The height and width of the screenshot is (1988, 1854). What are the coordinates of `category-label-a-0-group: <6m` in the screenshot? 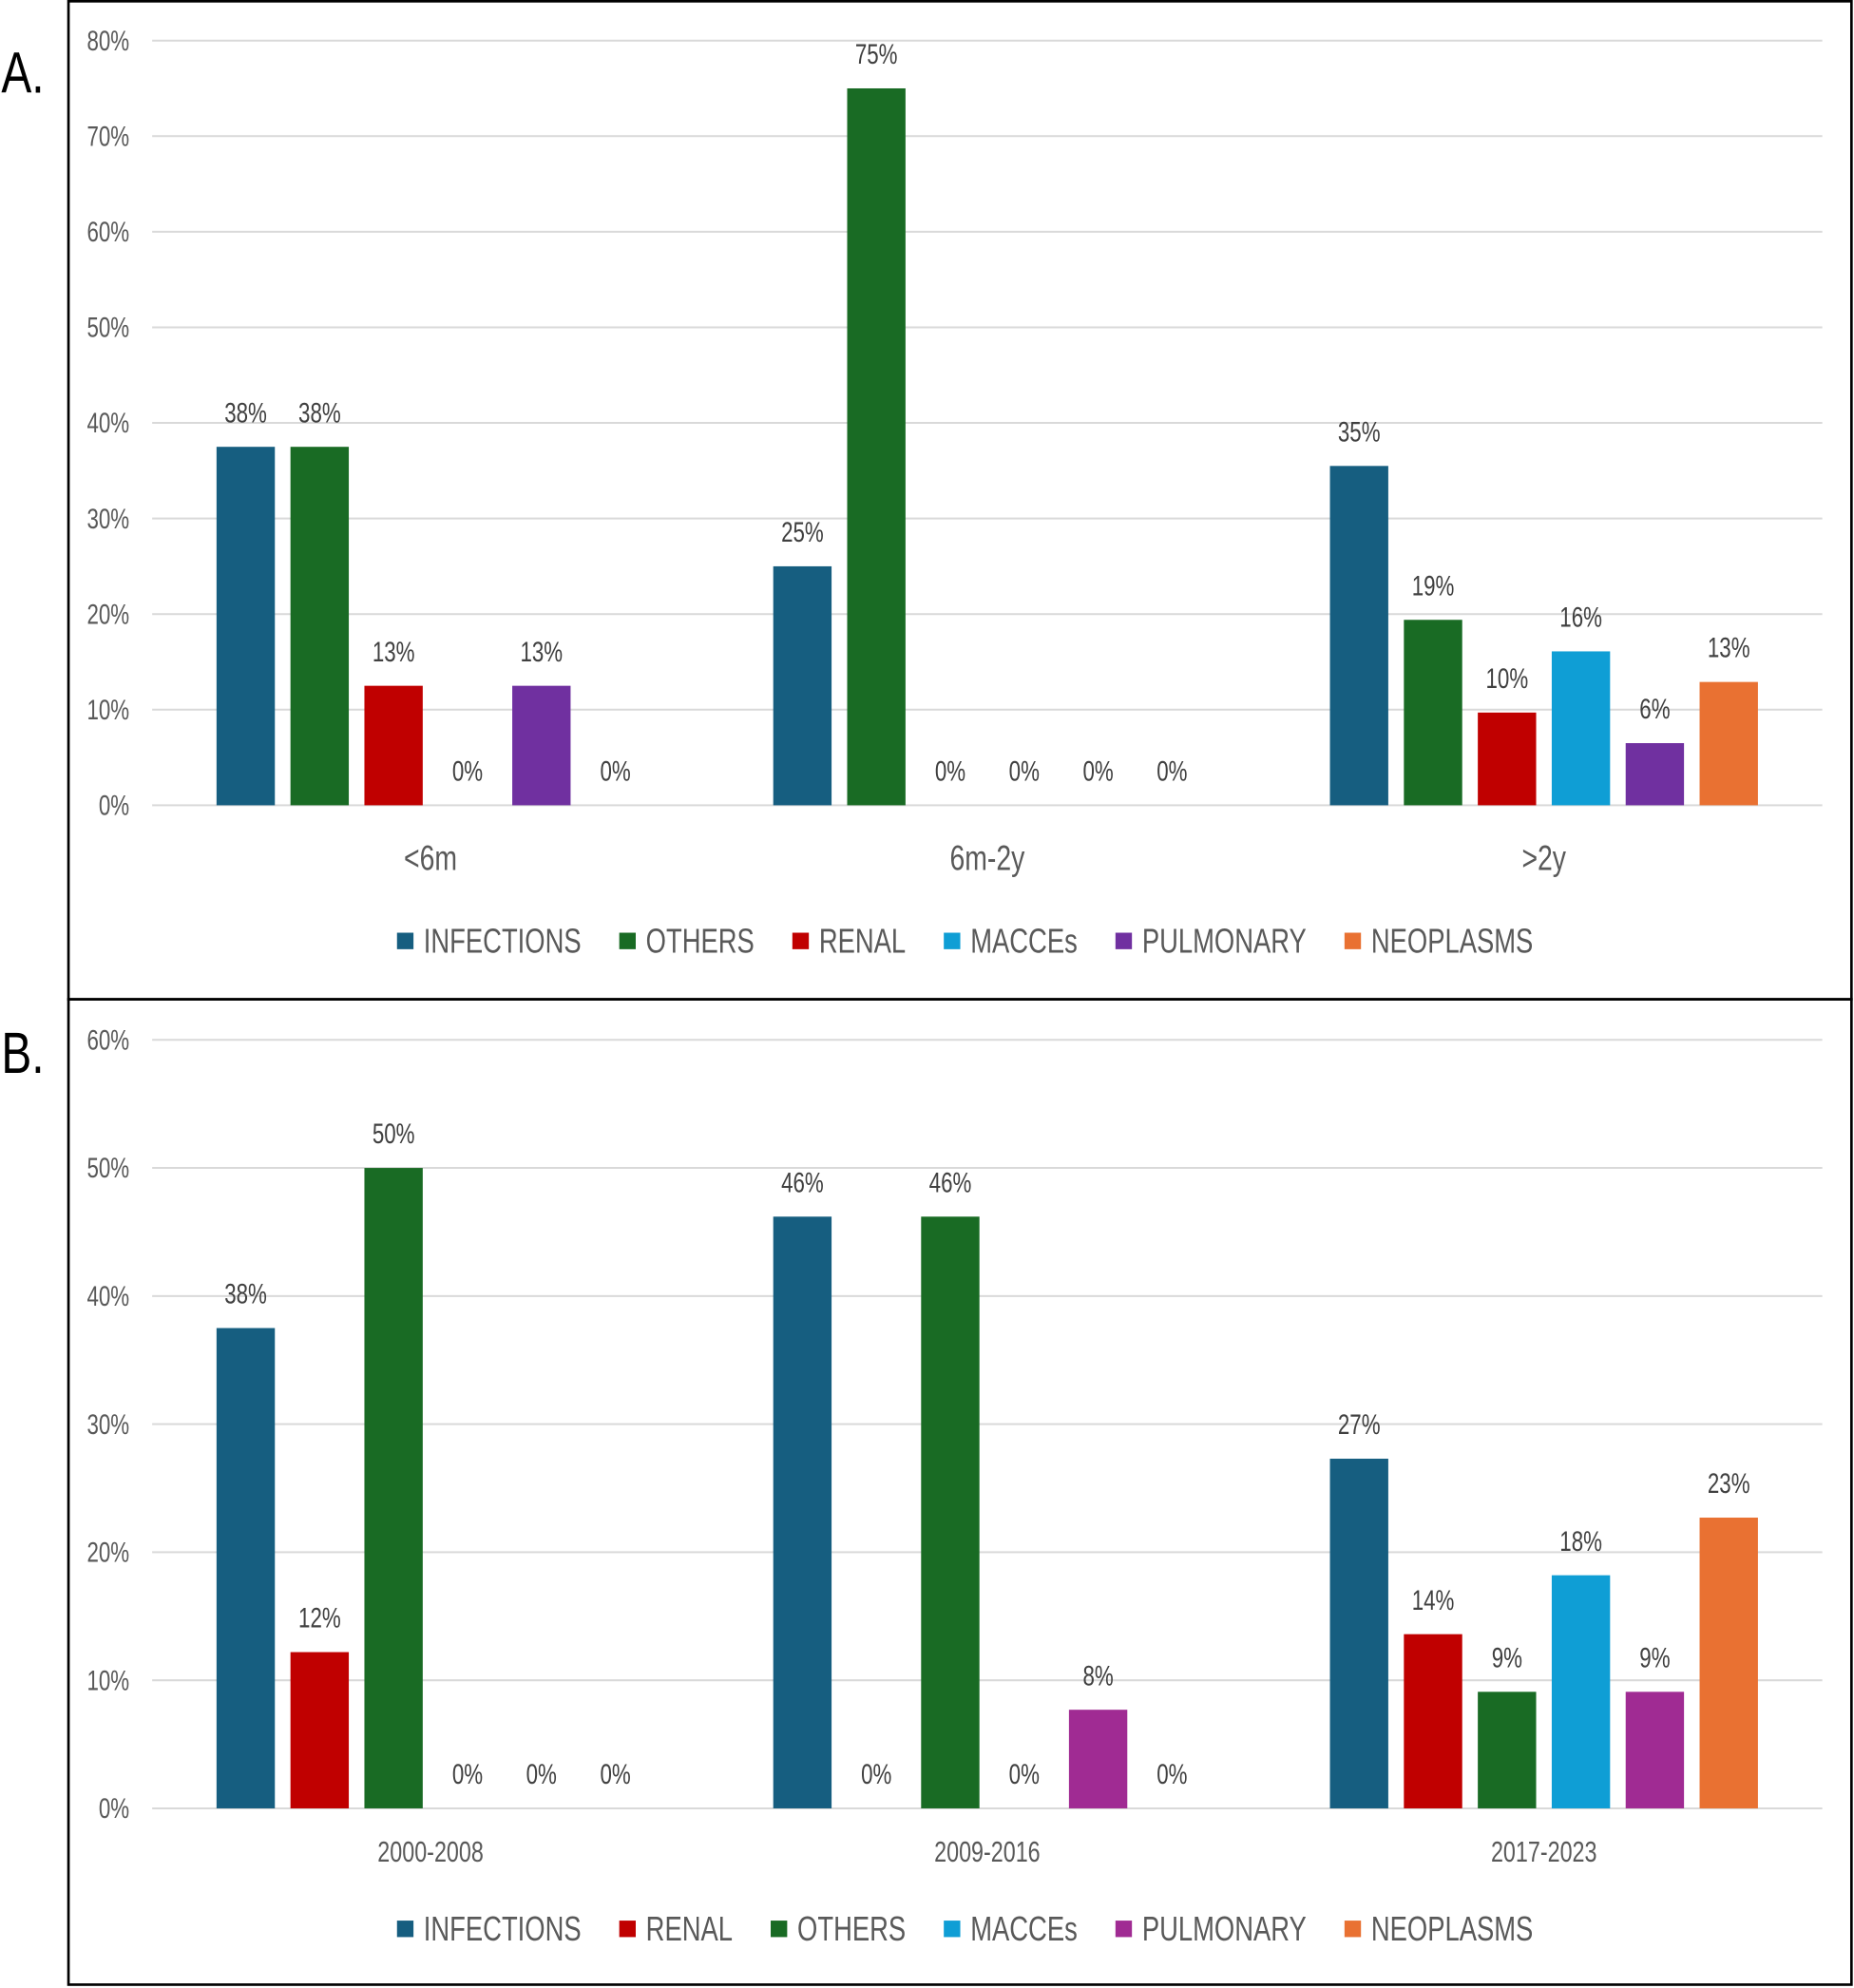 It's located at (430, 859).